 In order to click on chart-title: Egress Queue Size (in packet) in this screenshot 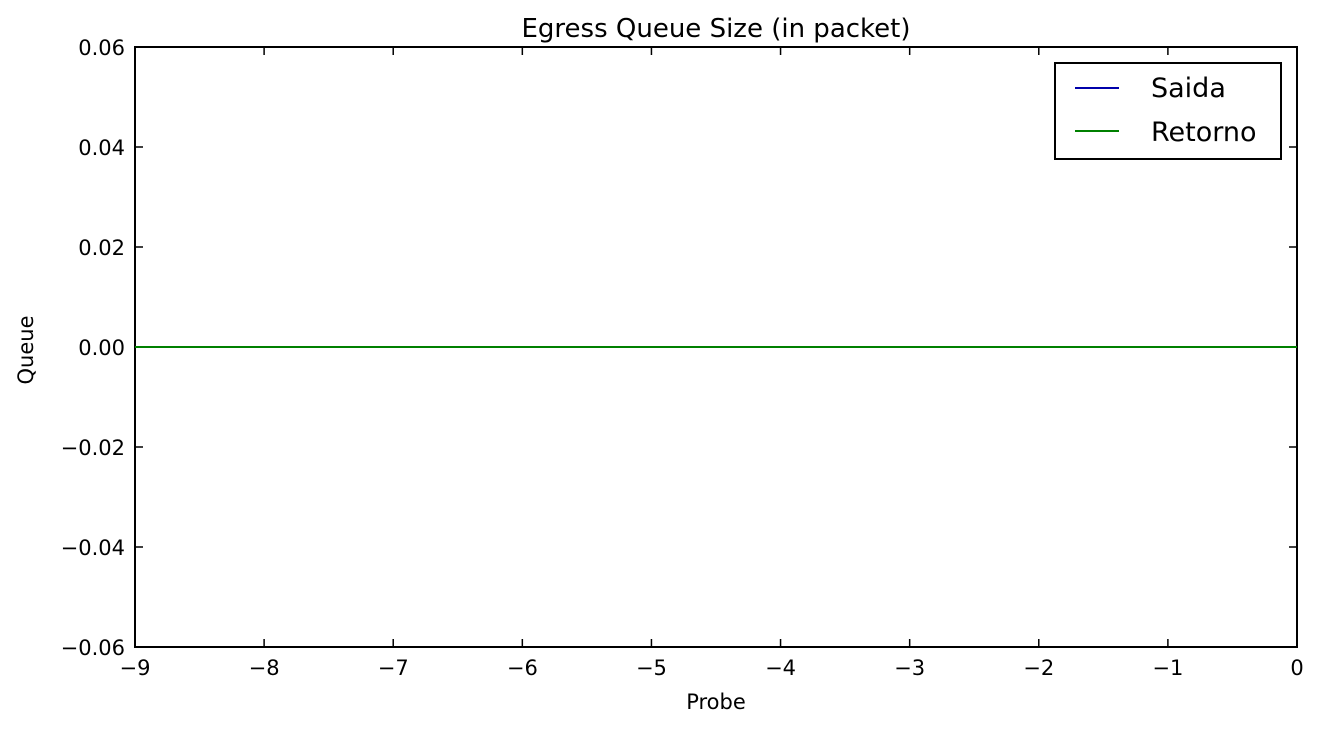, I will do `click(715, 29)`.